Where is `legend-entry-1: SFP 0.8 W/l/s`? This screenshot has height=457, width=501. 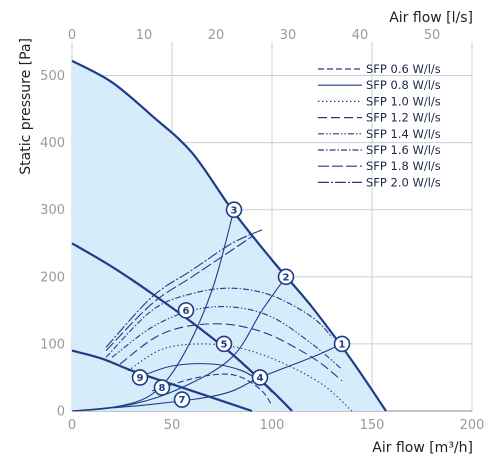
legend-entry-1: SFP 0.8 W/l/s is located at coordinates (403, 85).